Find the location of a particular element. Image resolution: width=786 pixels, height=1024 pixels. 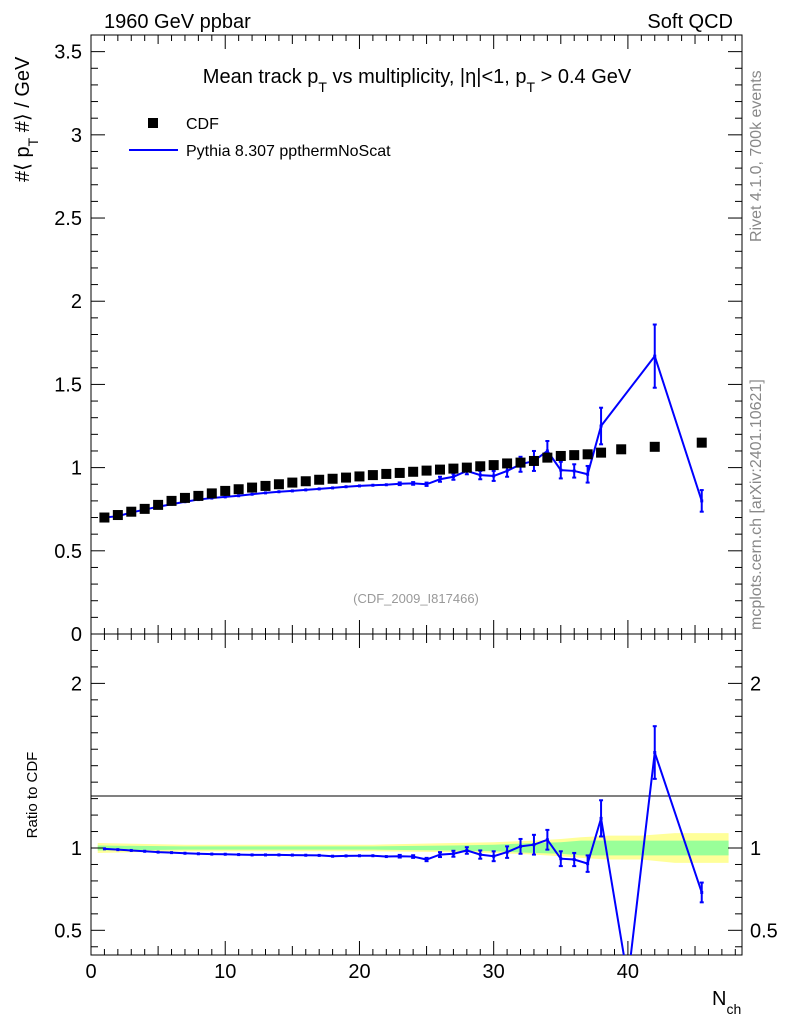

ratio-x-tick-labels: 0 10 20 30 40 is located at coordinates (362, 972).